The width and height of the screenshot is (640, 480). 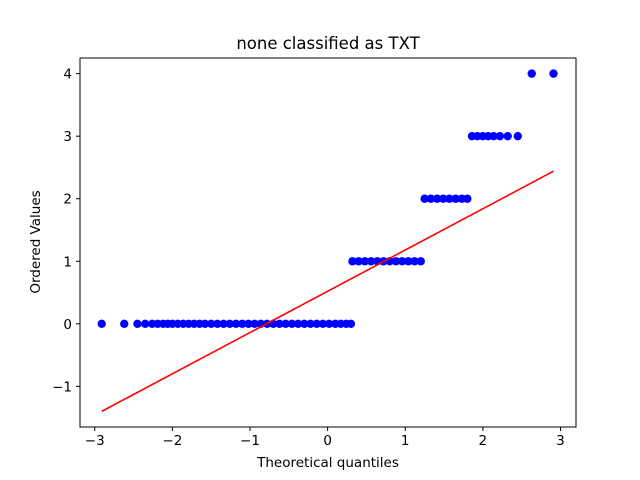 I want to click on y-tick-label: 2, so click(x=67, y=200).